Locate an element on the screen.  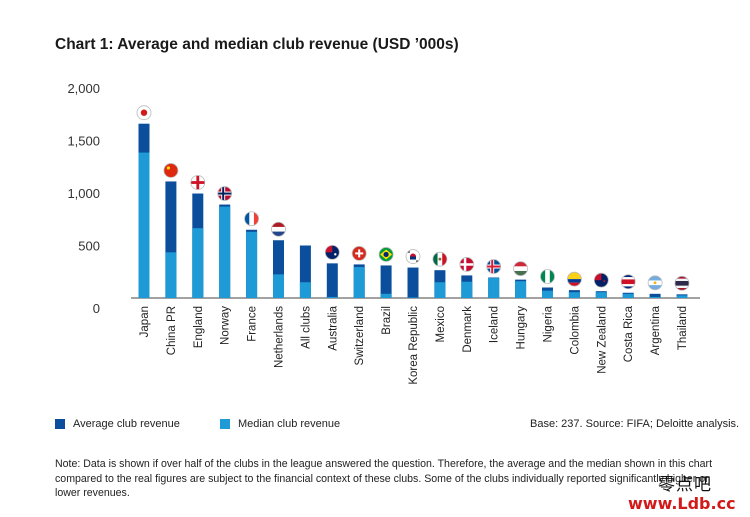
watermark-cjk: 零点吧 is located at coordinates (685, 485).